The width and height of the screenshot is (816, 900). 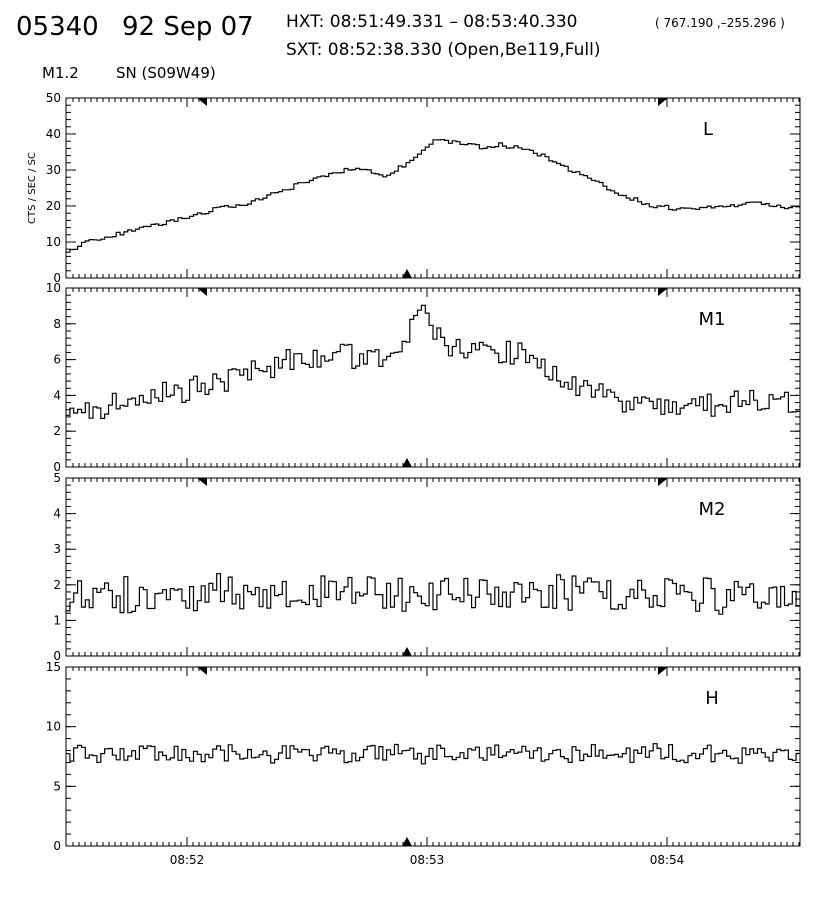 I want to click on panel-label-M2: M2, so click(x=712, y=509).